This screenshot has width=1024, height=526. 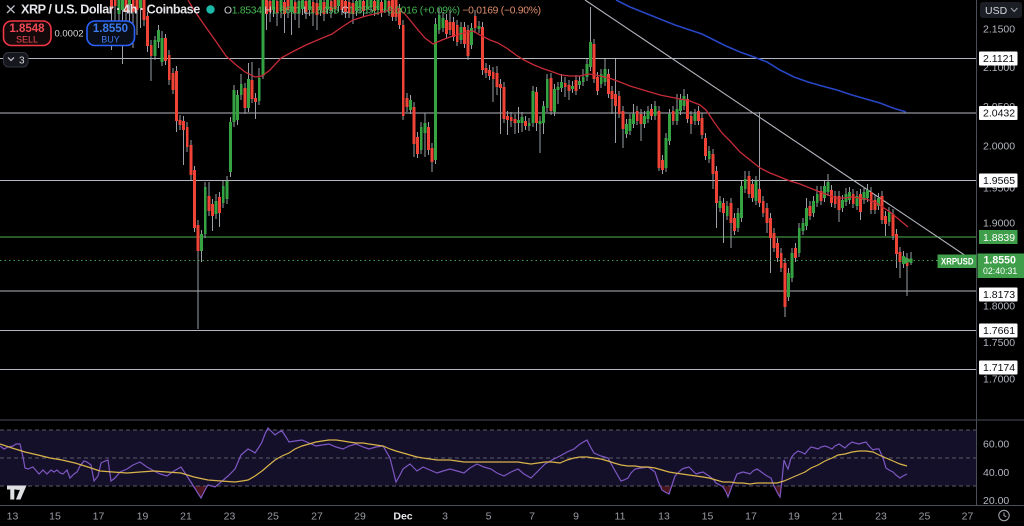 What do you see at coordinates (999, 30) in the screenshot?
I see `svg-text: 2.1500` at bounding box center [999, 30].